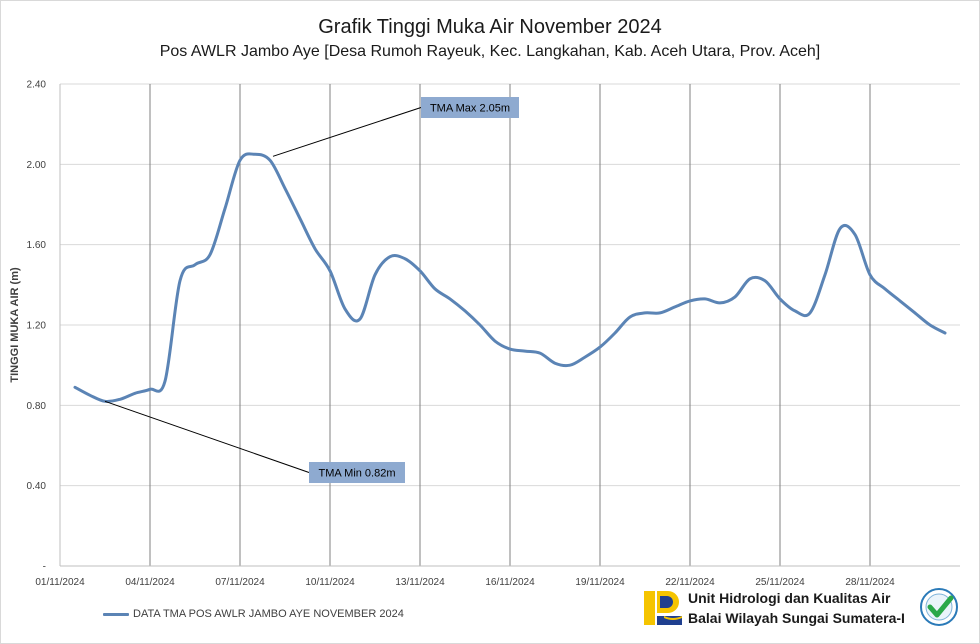 The image size is (980, 644). I want to click on y-tick-label: 1.20, so click(37, 326).